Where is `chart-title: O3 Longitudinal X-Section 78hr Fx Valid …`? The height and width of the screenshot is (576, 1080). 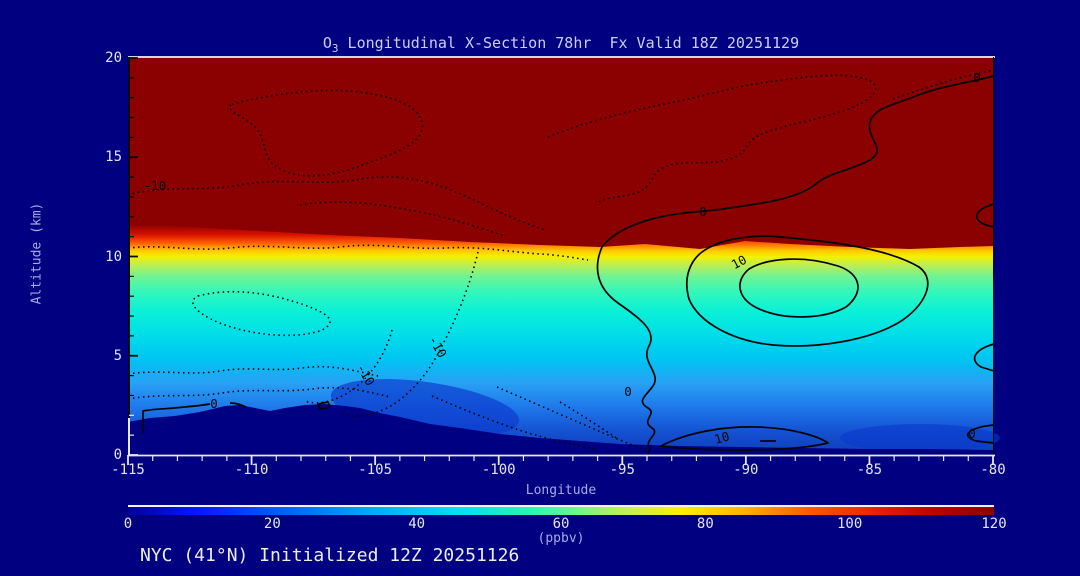 chart-title: O3 Longitudinal X-Section 78hr Fx Valid … is located at coordinates (561, 44).